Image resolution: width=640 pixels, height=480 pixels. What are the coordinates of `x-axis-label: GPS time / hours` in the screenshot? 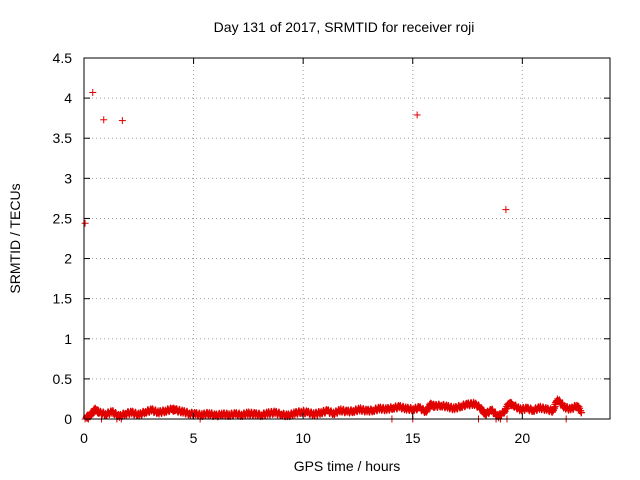 It's located at (347, 466).